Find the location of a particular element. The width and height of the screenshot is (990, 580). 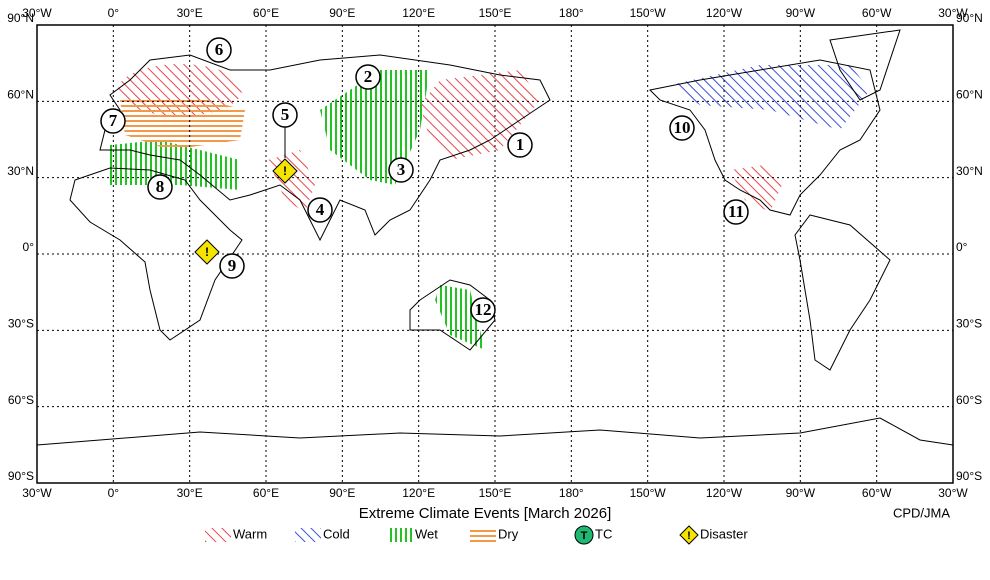

event-number: 9 is located at coordinates (232, 265).